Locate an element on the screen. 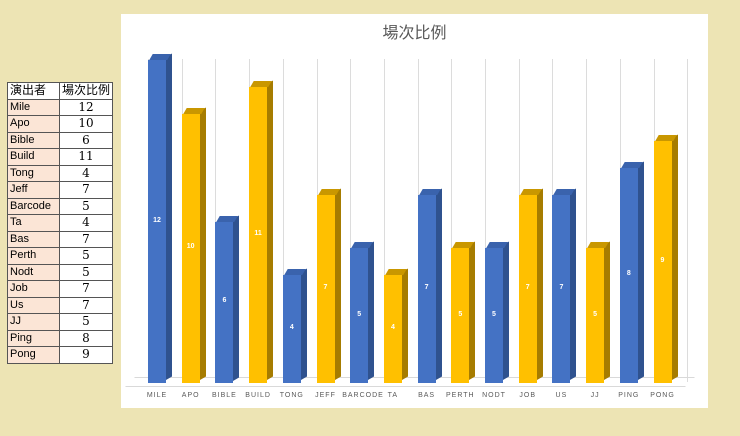  bar-perth: 5 is located at coordinates (463, 312).